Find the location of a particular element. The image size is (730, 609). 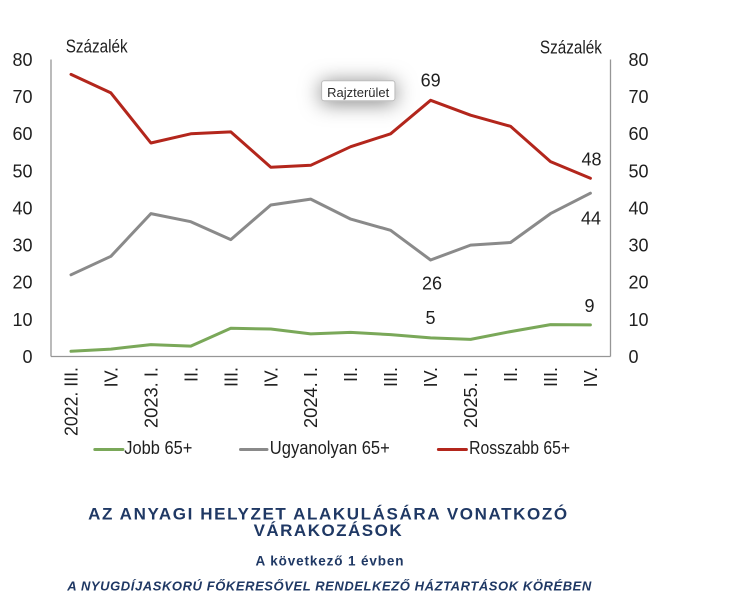

svg-text: 2024. I. is located at coordinates (311, 397).